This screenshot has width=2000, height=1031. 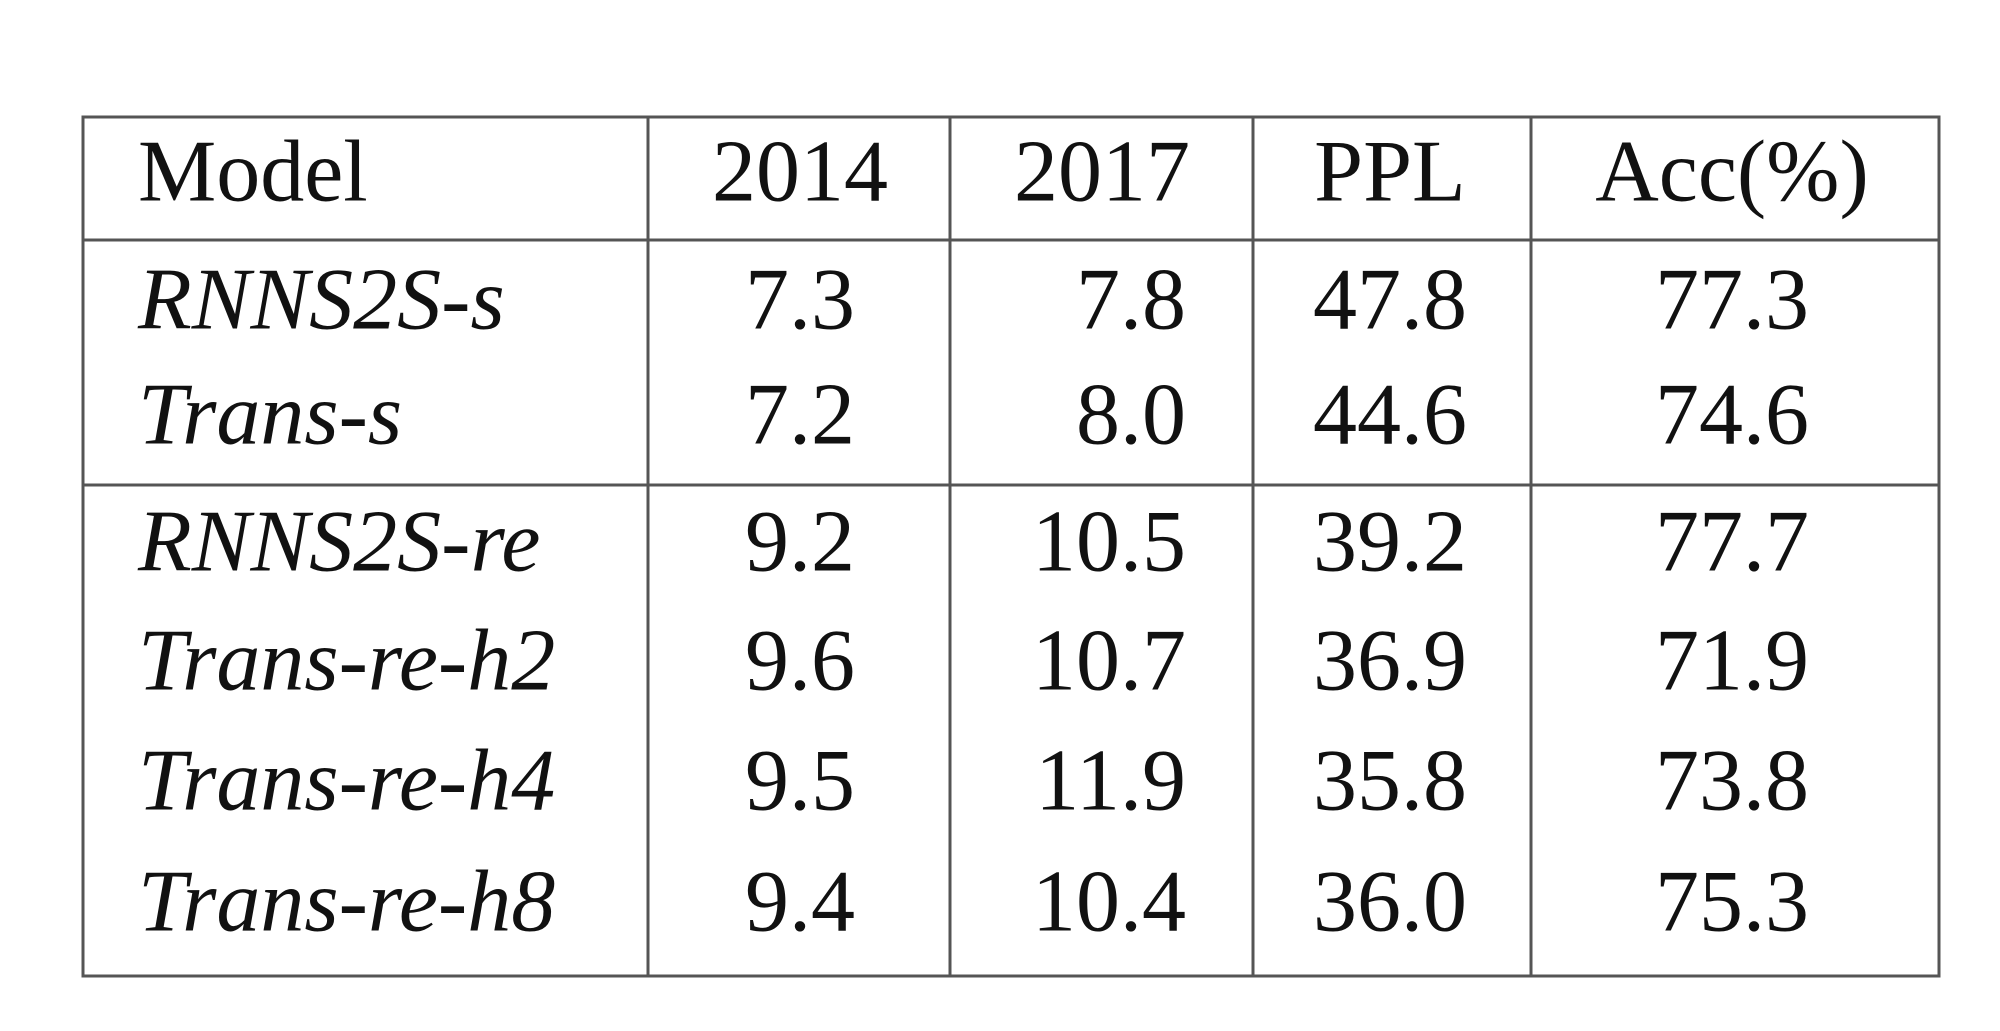 I want to click on model-name: RNNS2S-re, so click(x=339, y=542).